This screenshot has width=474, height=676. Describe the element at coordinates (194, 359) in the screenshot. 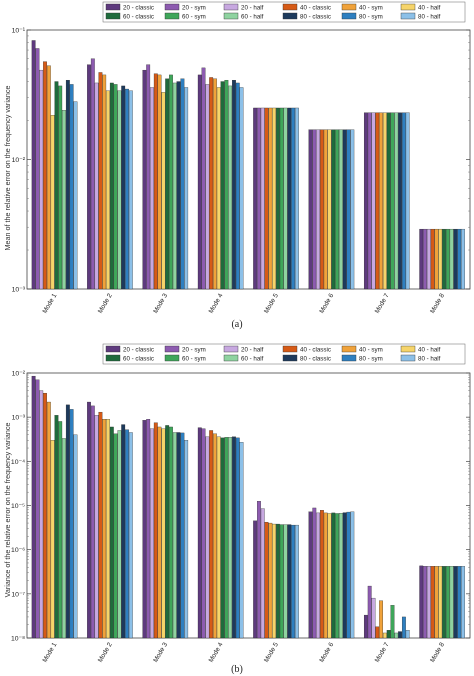

I see `legend-label: 60 - sym` at that location.